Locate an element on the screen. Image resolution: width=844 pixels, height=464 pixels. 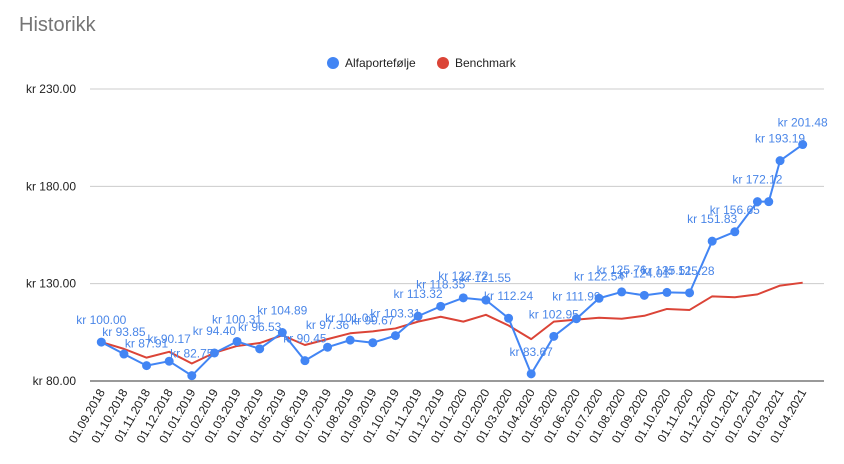
data-label: kr 121.55 is located at coordinates (486, 278).